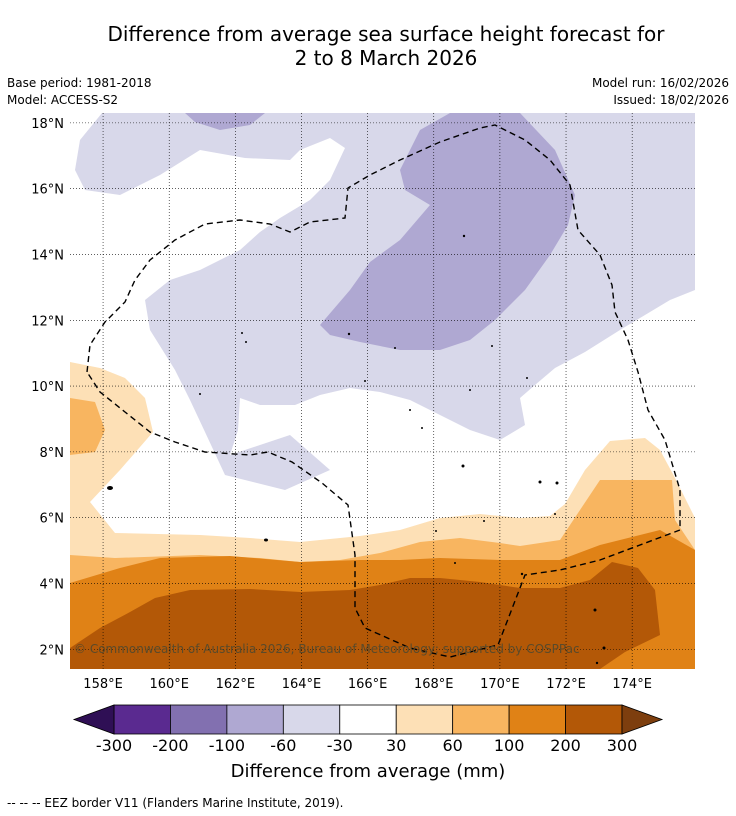 Image resolution: width=736 pixels, height=816 pixels. Describe the element at coordinates (642, 719) in the screenshot. I see `colorbar-extend-high` at that location.